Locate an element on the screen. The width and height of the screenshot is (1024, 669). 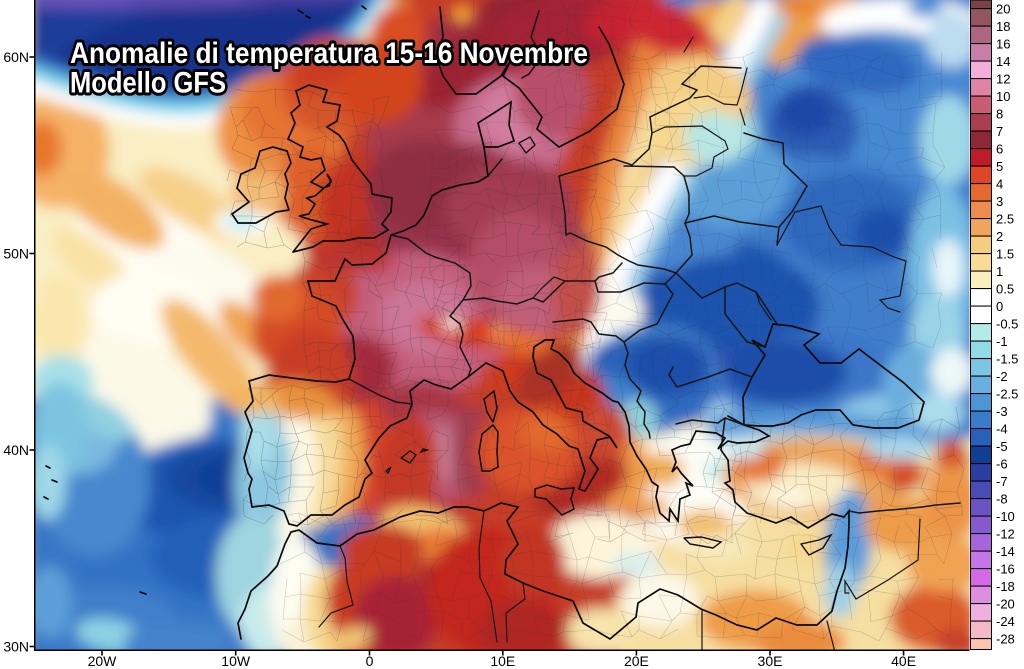
svg-text: -12 is located at coordinates (1005, 534).